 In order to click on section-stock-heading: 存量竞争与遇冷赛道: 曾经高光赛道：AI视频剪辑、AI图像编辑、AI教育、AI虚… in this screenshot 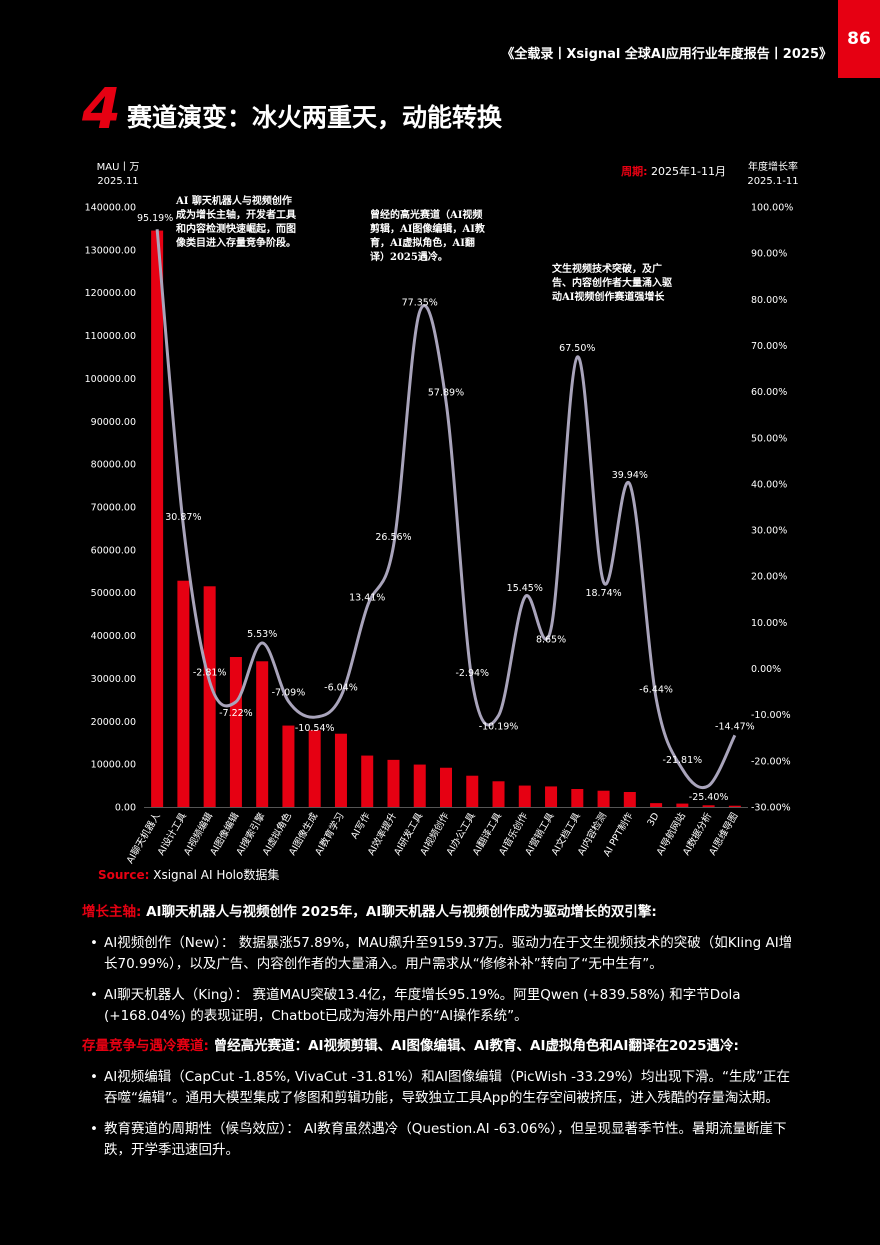, I will do `click(442, 1046)`.